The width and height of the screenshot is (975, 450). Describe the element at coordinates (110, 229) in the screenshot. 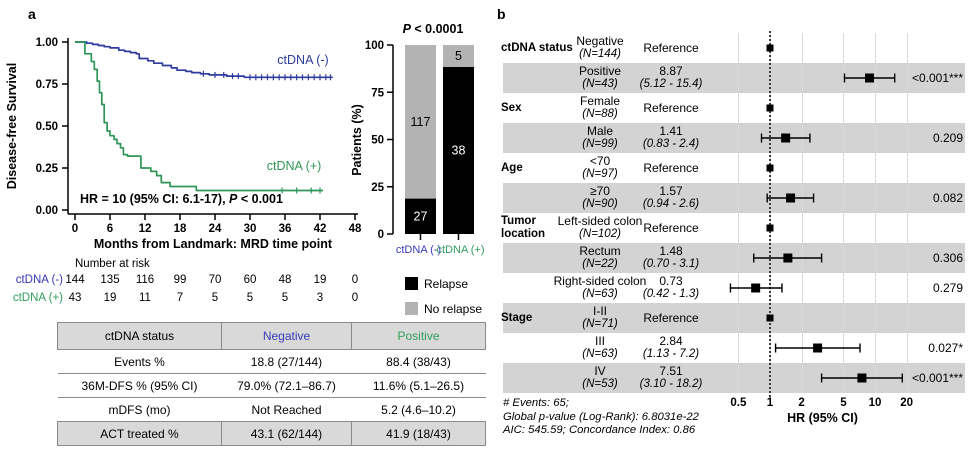

I see `km-x-tick-label: 6` at that location.